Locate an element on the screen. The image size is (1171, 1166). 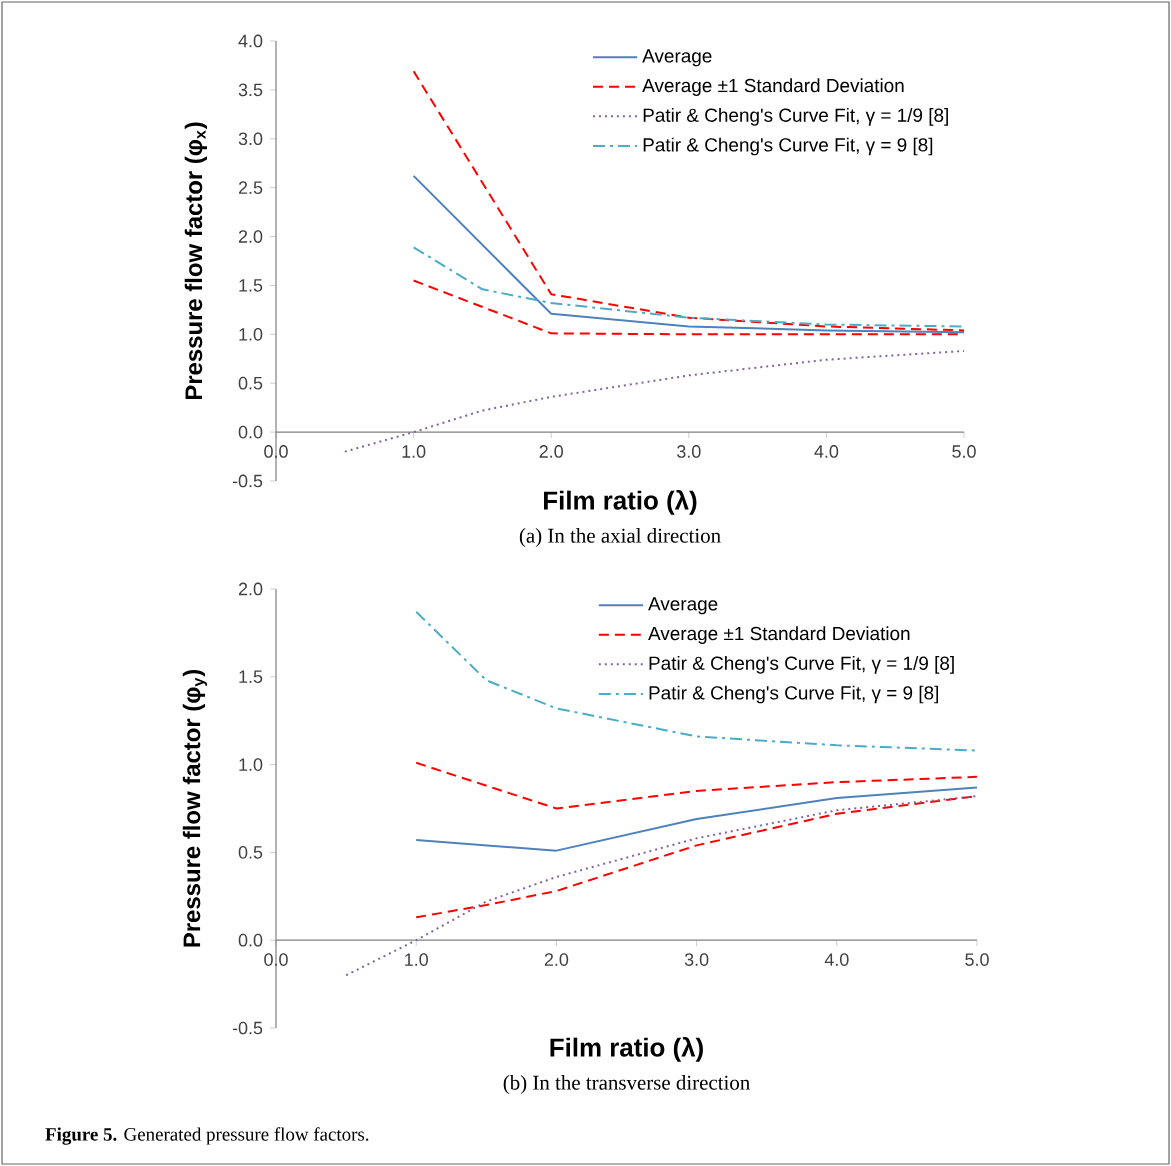
y-tick-label: 3.0 is located at coordinates (250, 139).